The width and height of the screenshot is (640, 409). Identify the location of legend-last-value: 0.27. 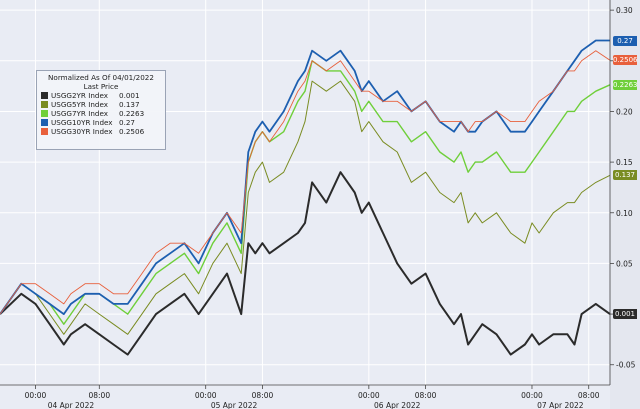
(127, 122).